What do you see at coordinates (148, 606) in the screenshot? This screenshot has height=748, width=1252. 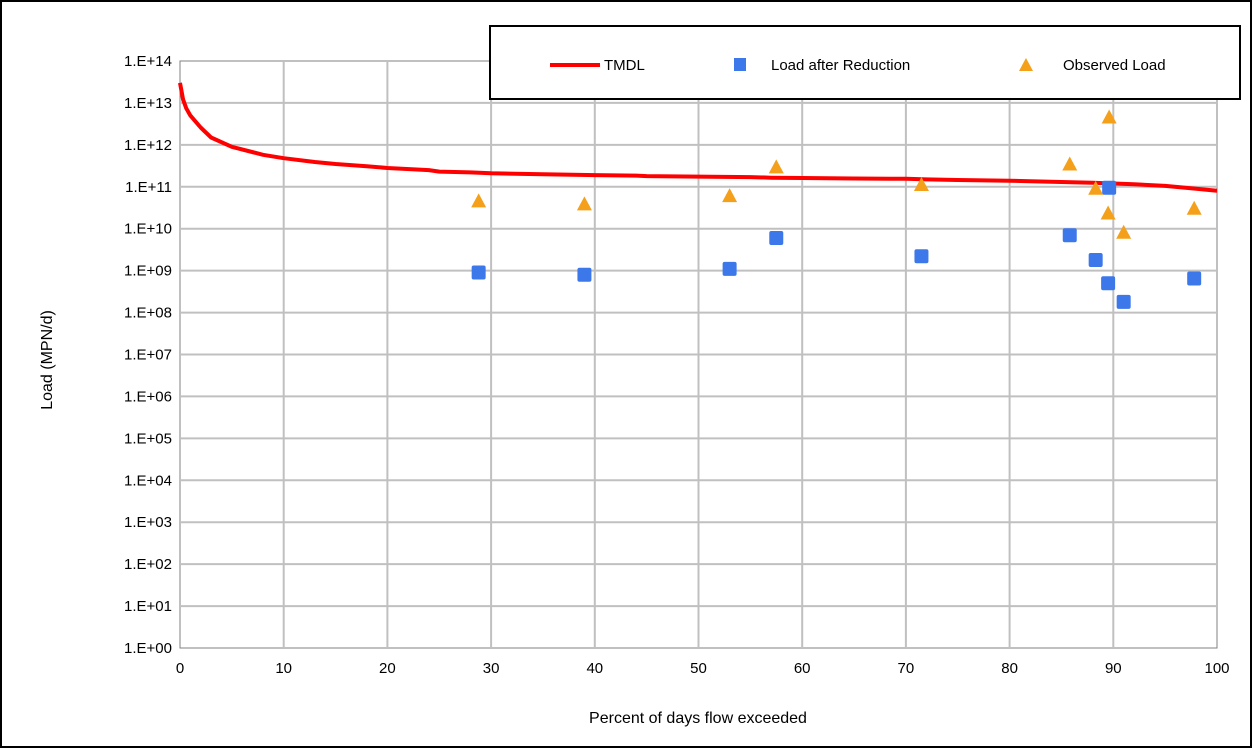 I see `y-tick-label: 1.E+01` at bounding box center [148, 606].